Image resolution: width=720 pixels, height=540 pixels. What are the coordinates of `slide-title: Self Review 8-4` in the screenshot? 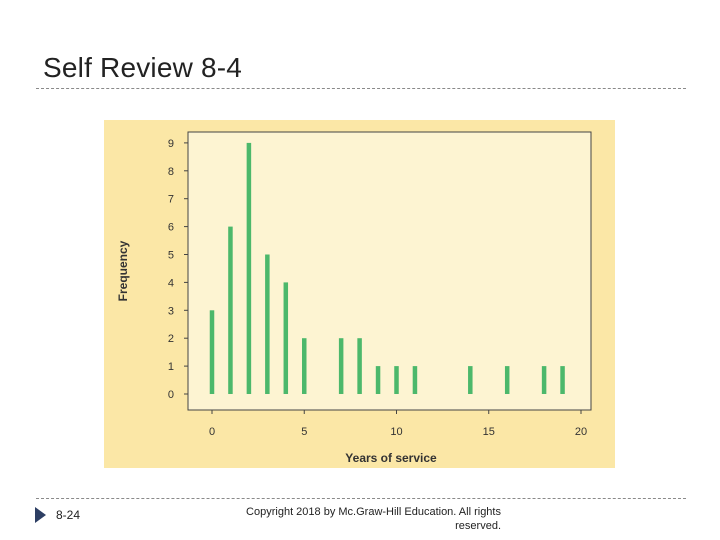 It's located at (143, 67).